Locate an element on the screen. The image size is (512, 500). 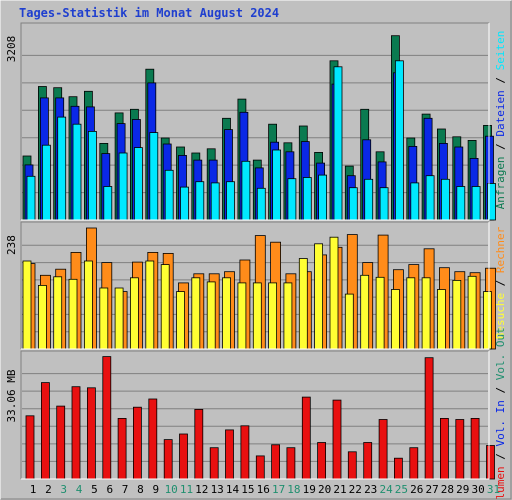
x-tick-label: 2 is located at coordinates (48, 489).